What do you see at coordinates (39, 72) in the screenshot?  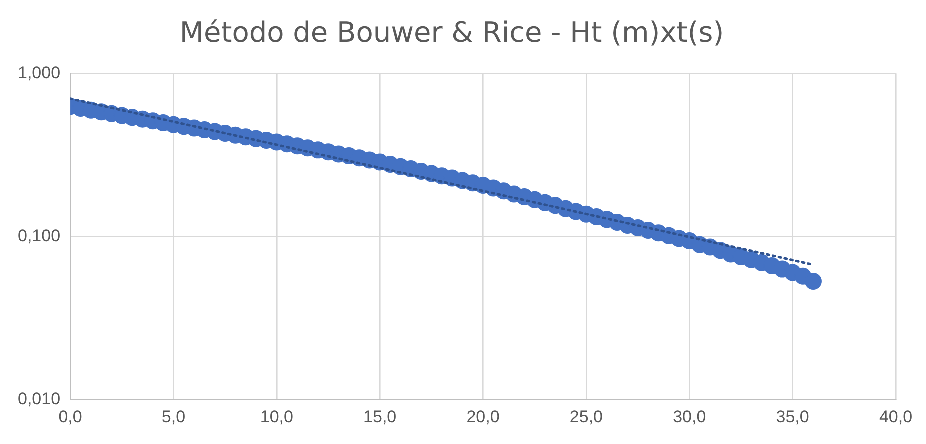 I see `y-tick-label: 1,000` at bounding box center [39, 72].